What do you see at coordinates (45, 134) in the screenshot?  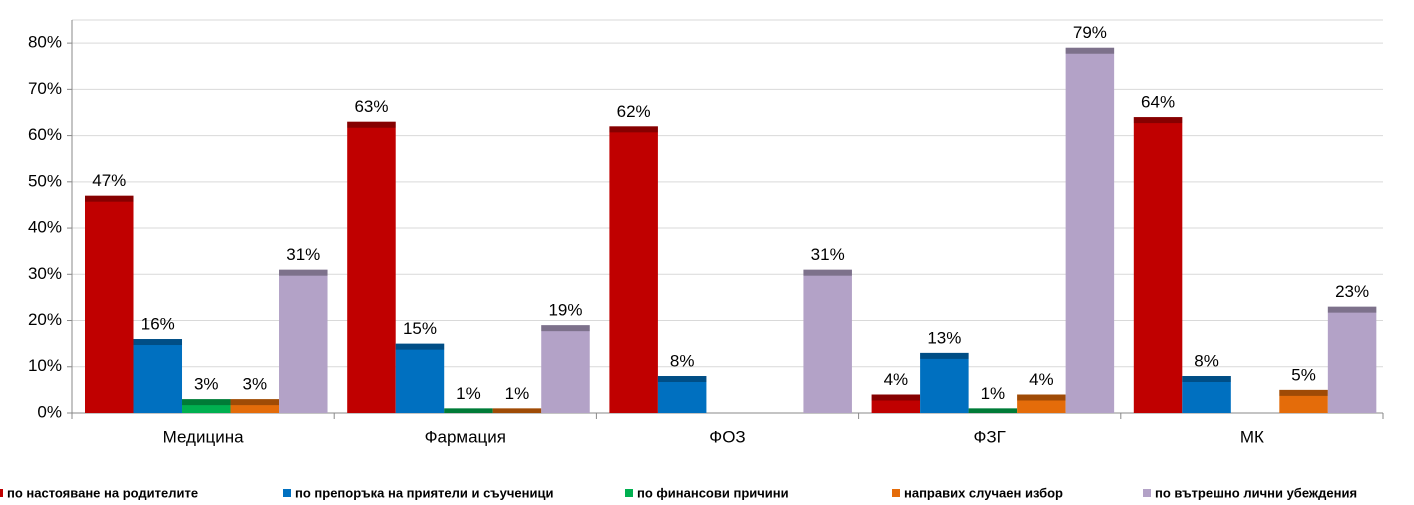 I see `y-tick-label: 60%` at bounding box center [45, 134].